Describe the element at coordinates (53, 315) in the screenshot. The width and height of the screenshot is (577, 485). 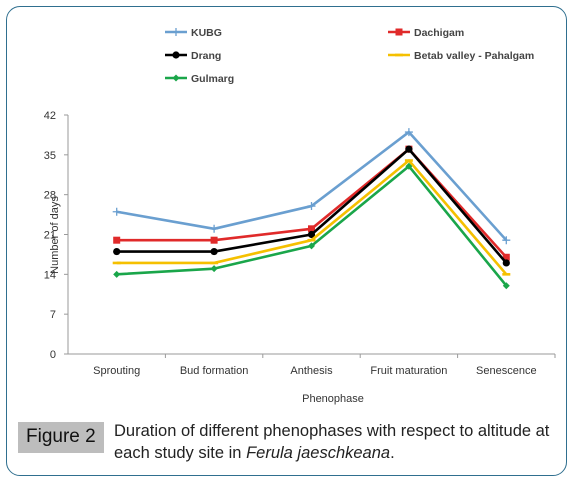
I see `y-tick-label: 7` at that location.